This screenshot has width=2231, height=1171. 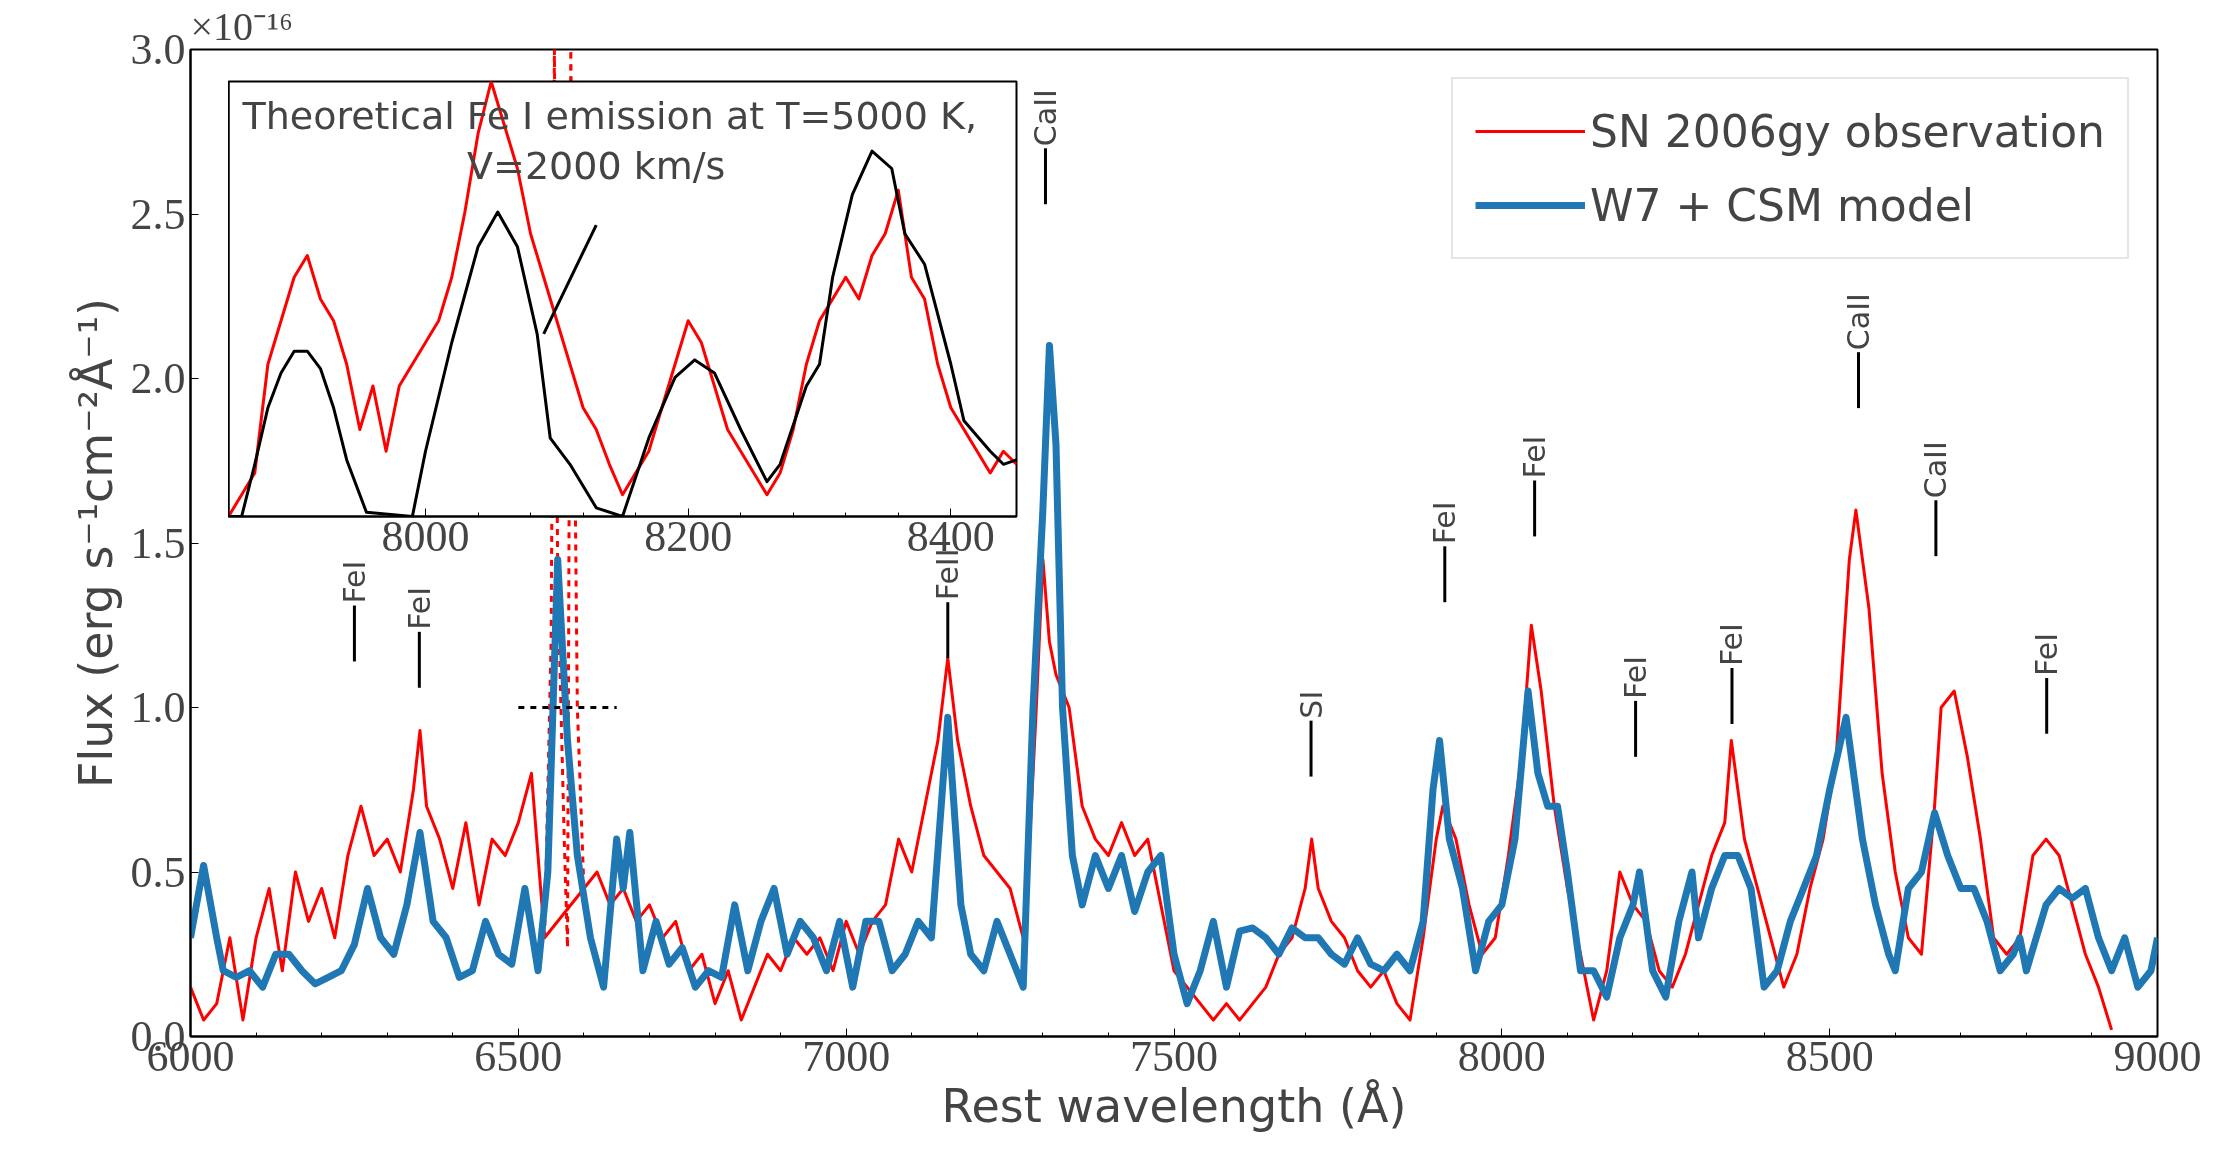 What do you see at coordinates (1782, 205) in the screenshot?
I see `legend-label: W7 + CSM model` at bounding box center [1782, 205].